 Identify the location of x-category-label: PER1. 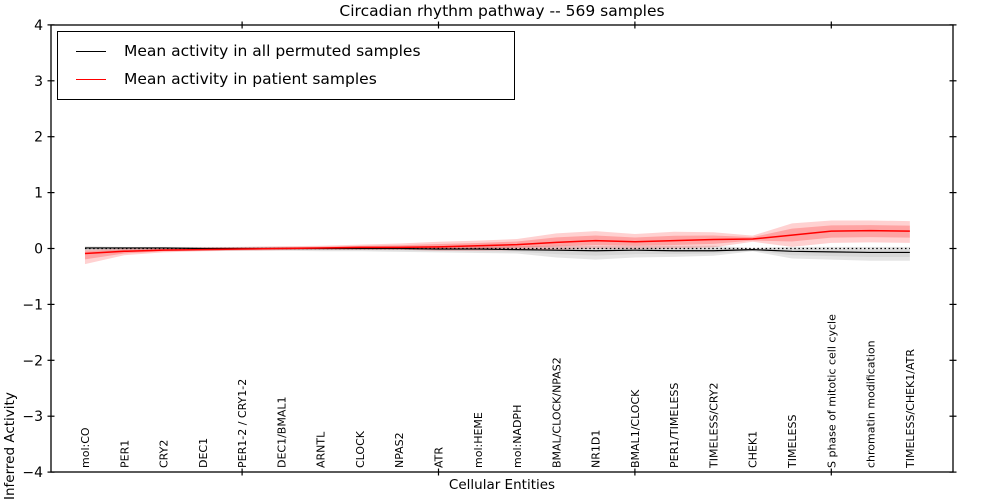
(124, 454).